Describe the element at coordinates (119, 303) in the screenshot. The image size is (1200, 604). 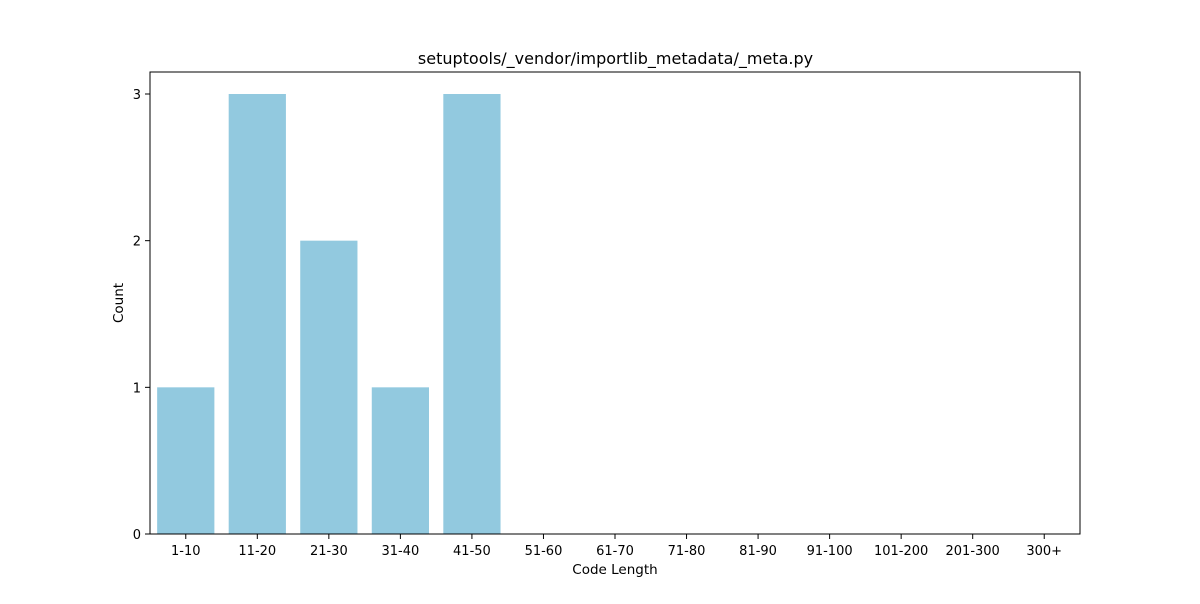
I see `y-axis-label: Count` at that location.